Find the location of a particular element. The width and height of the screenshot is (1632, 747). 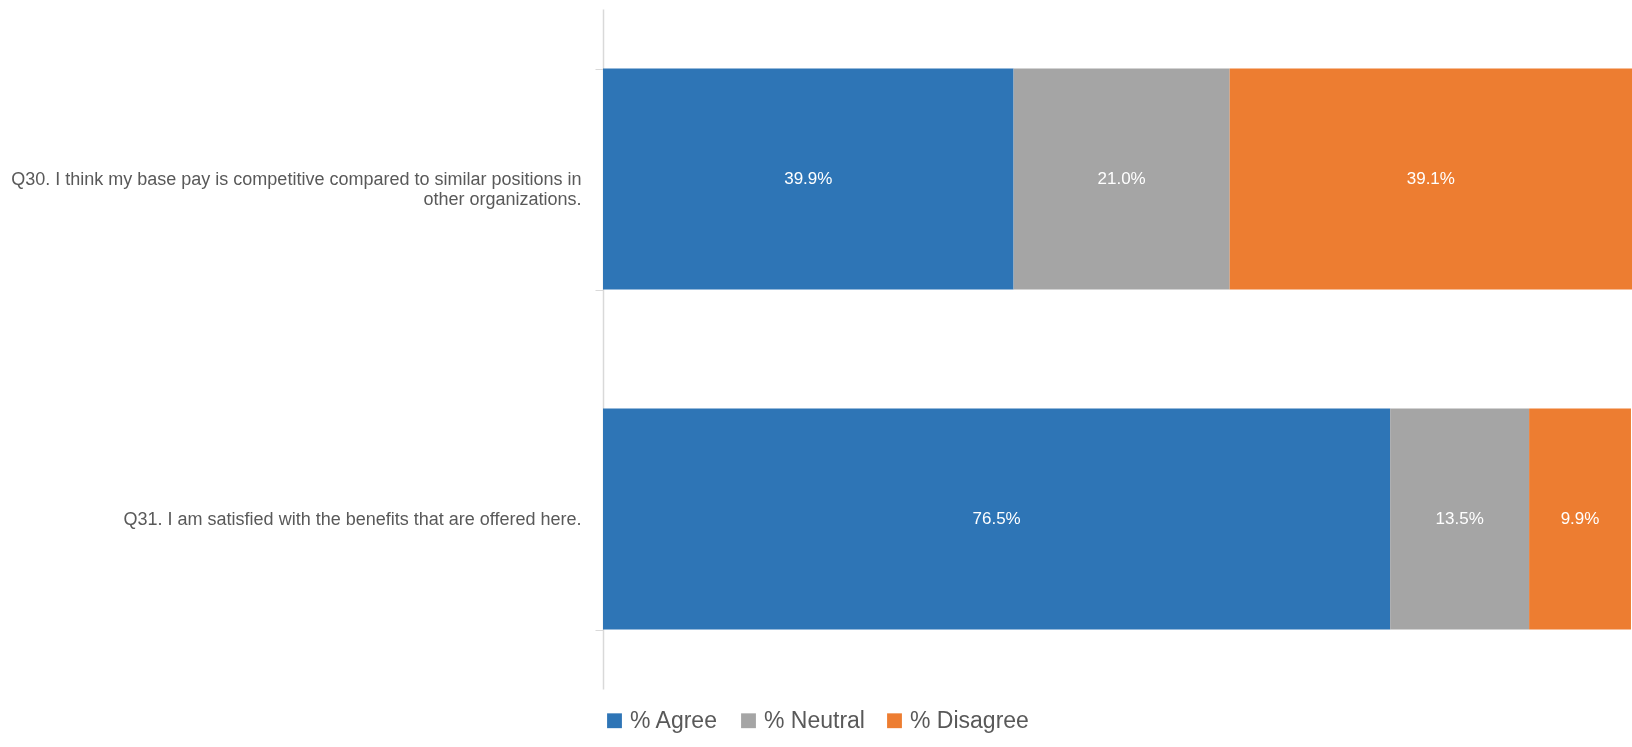

legend-label: % Agree is located at coordinates (673, 719).